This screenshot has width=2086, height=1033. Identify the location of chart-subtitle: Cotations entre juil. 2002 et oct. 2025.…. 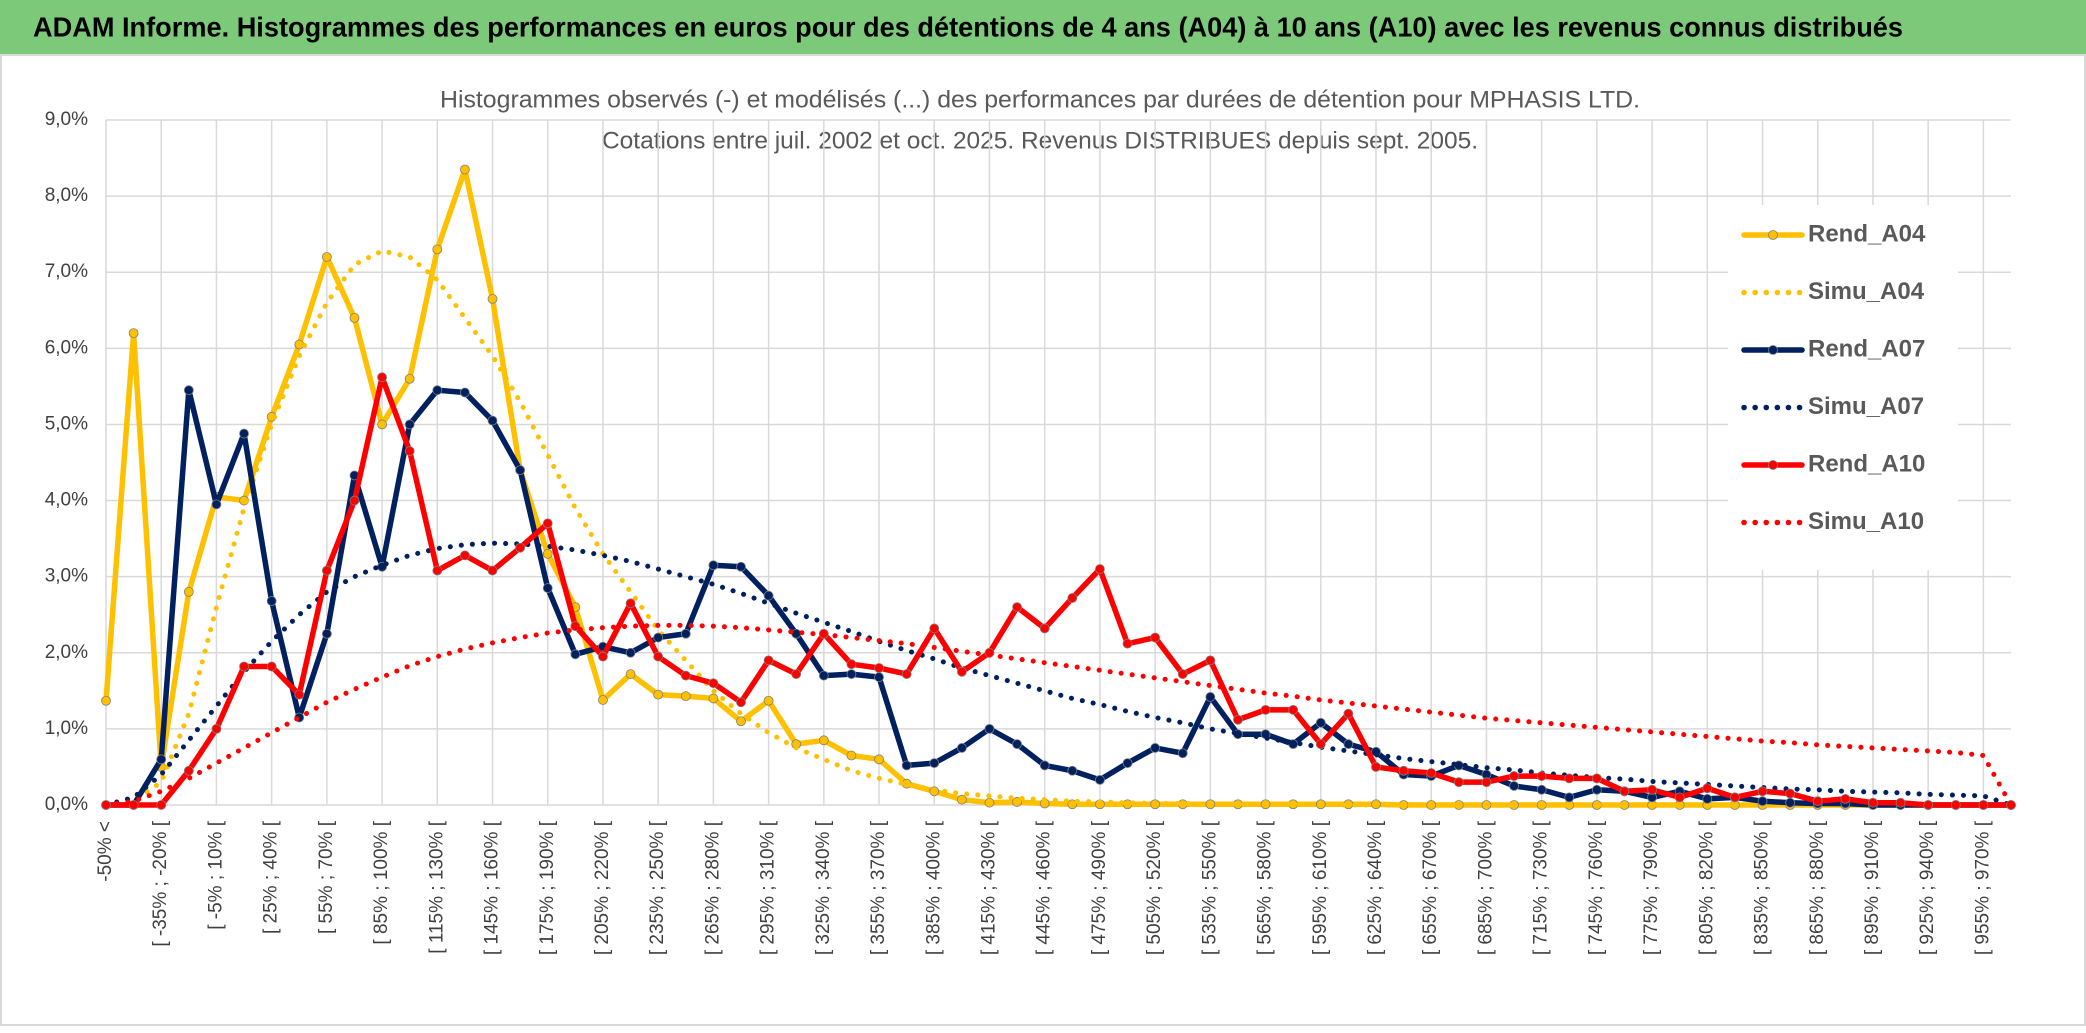
(1040, 140).